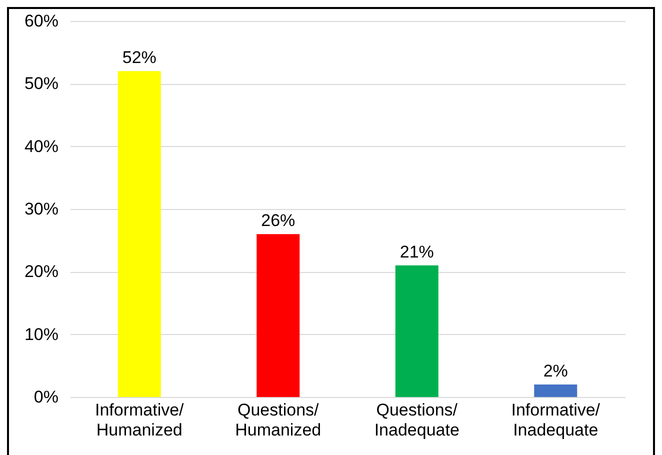  Describe the element at coordinates (278, 420) in the screenshot. I see `x-tick-label: Questions/ Humanized` at that location.